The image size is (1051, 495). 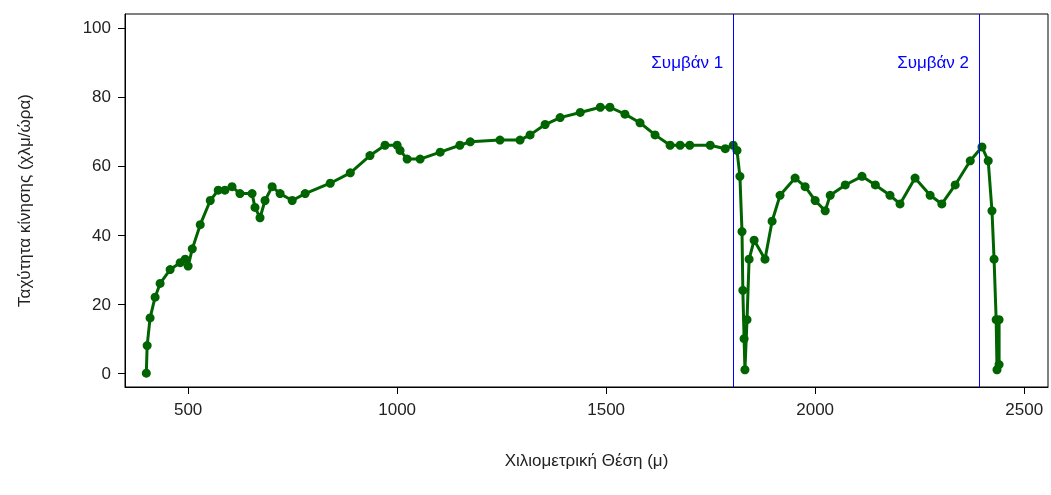 What do you see at coordinates (24, 200) in the screenshot?
I see `y-axis-title: Ταχύτητα κίνησης (χλμ/ώρα)` at bounding box center [24, 200].